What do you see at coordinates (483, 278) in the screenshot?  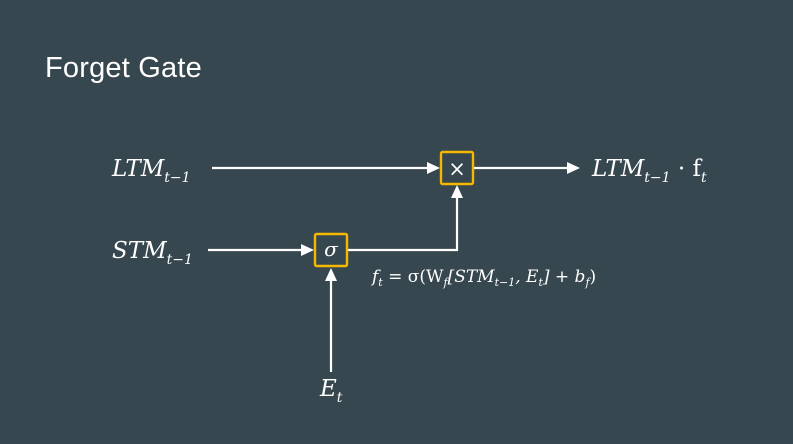 I see `forget-factor-formula: ft = σ(Wf[STMt−1, Et] + bf)` at bounding box center [483, 278].